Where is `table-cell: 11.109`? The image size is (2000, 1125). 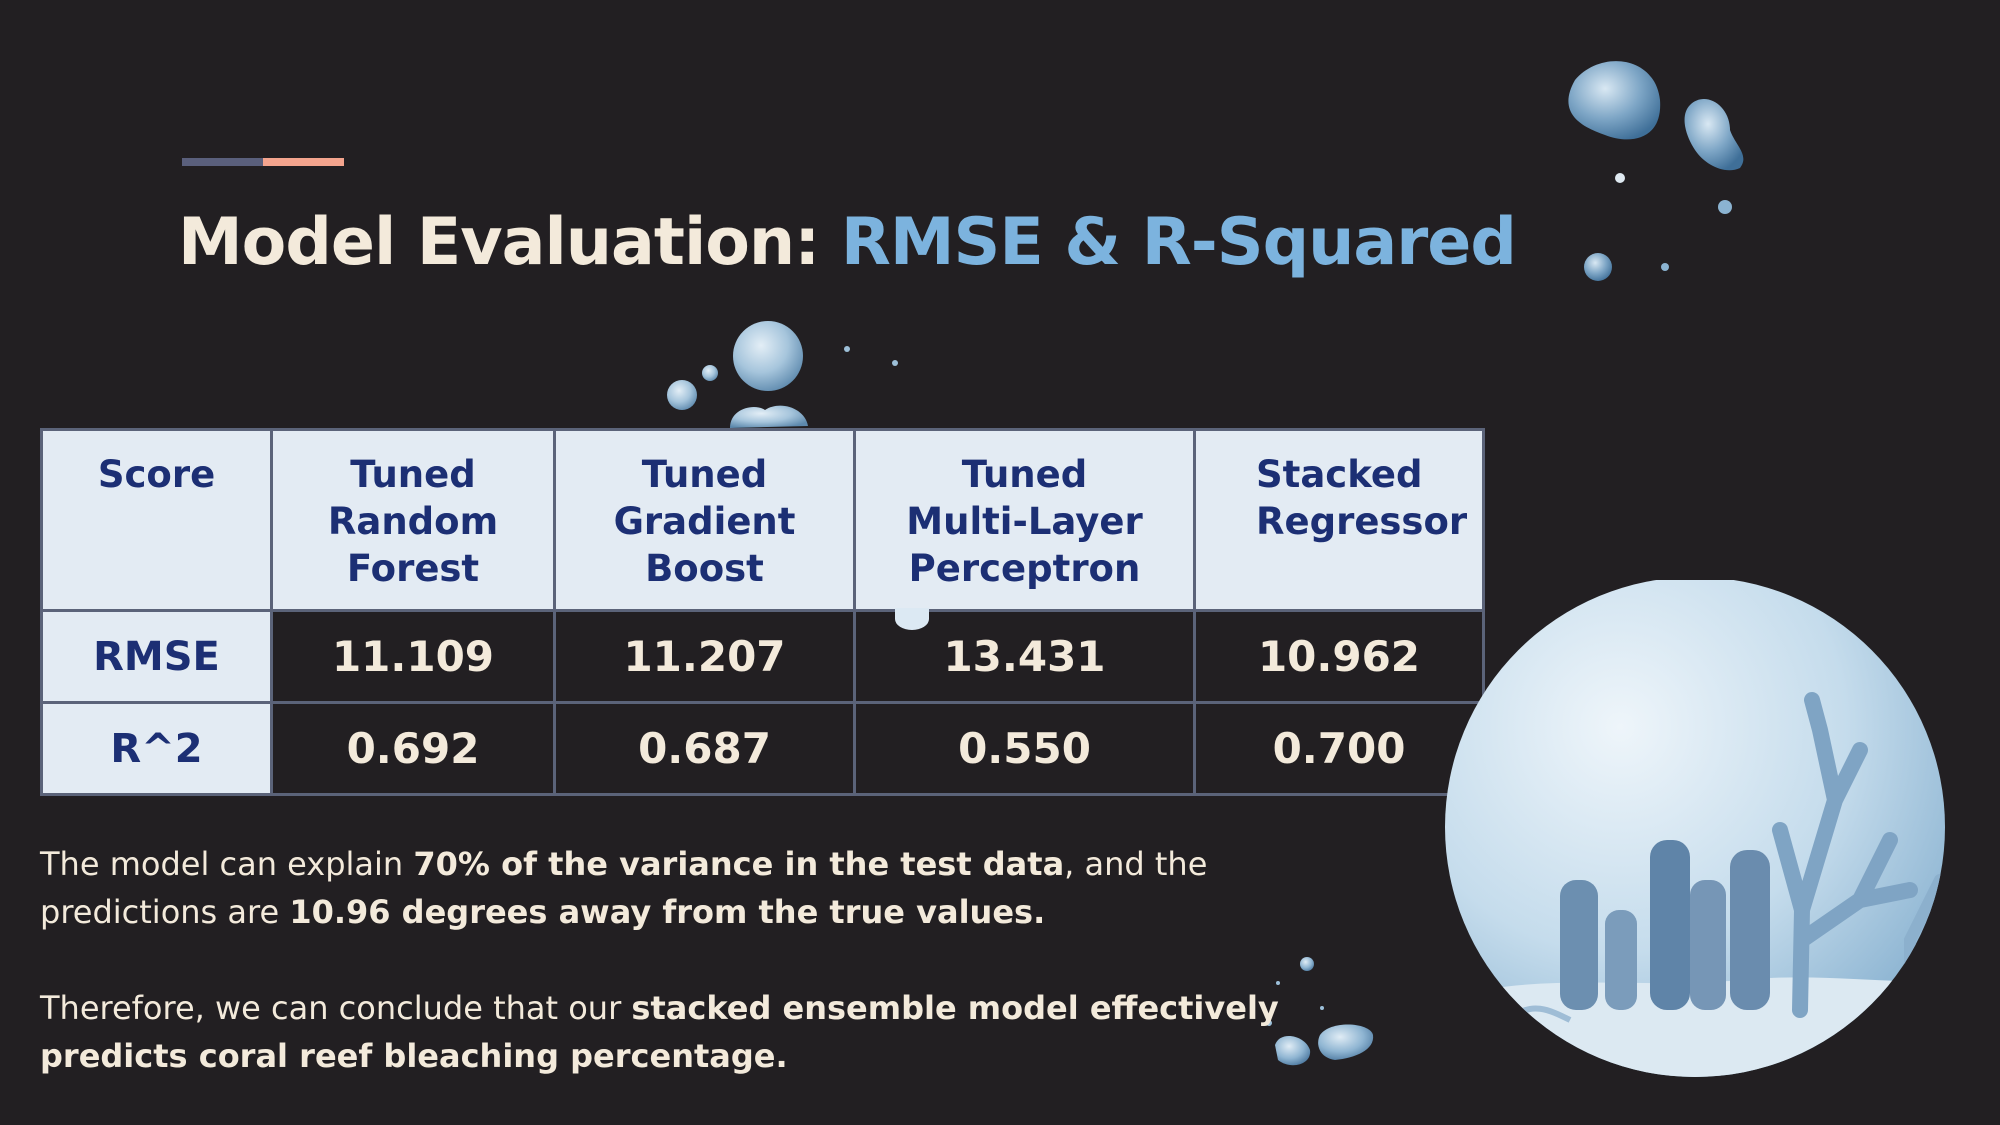
table-cell: 11.109 is located at coordinates (413, 656).